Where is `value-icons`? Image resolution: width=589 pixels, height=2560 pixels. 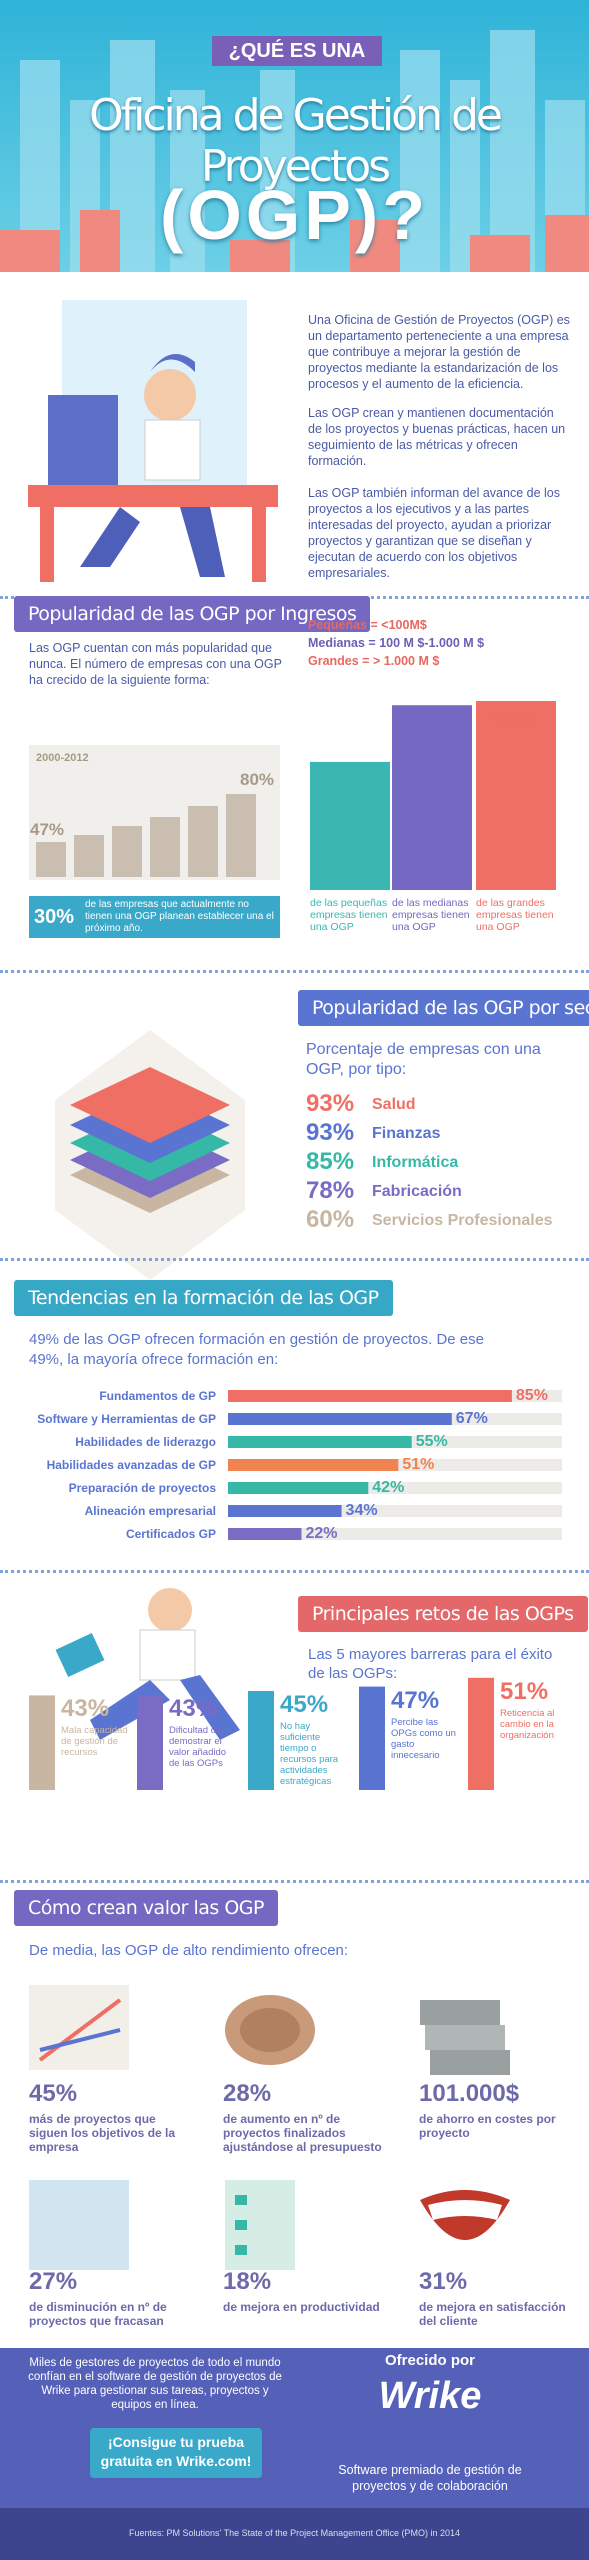 value-icons is located at coordinates (269, 2127).